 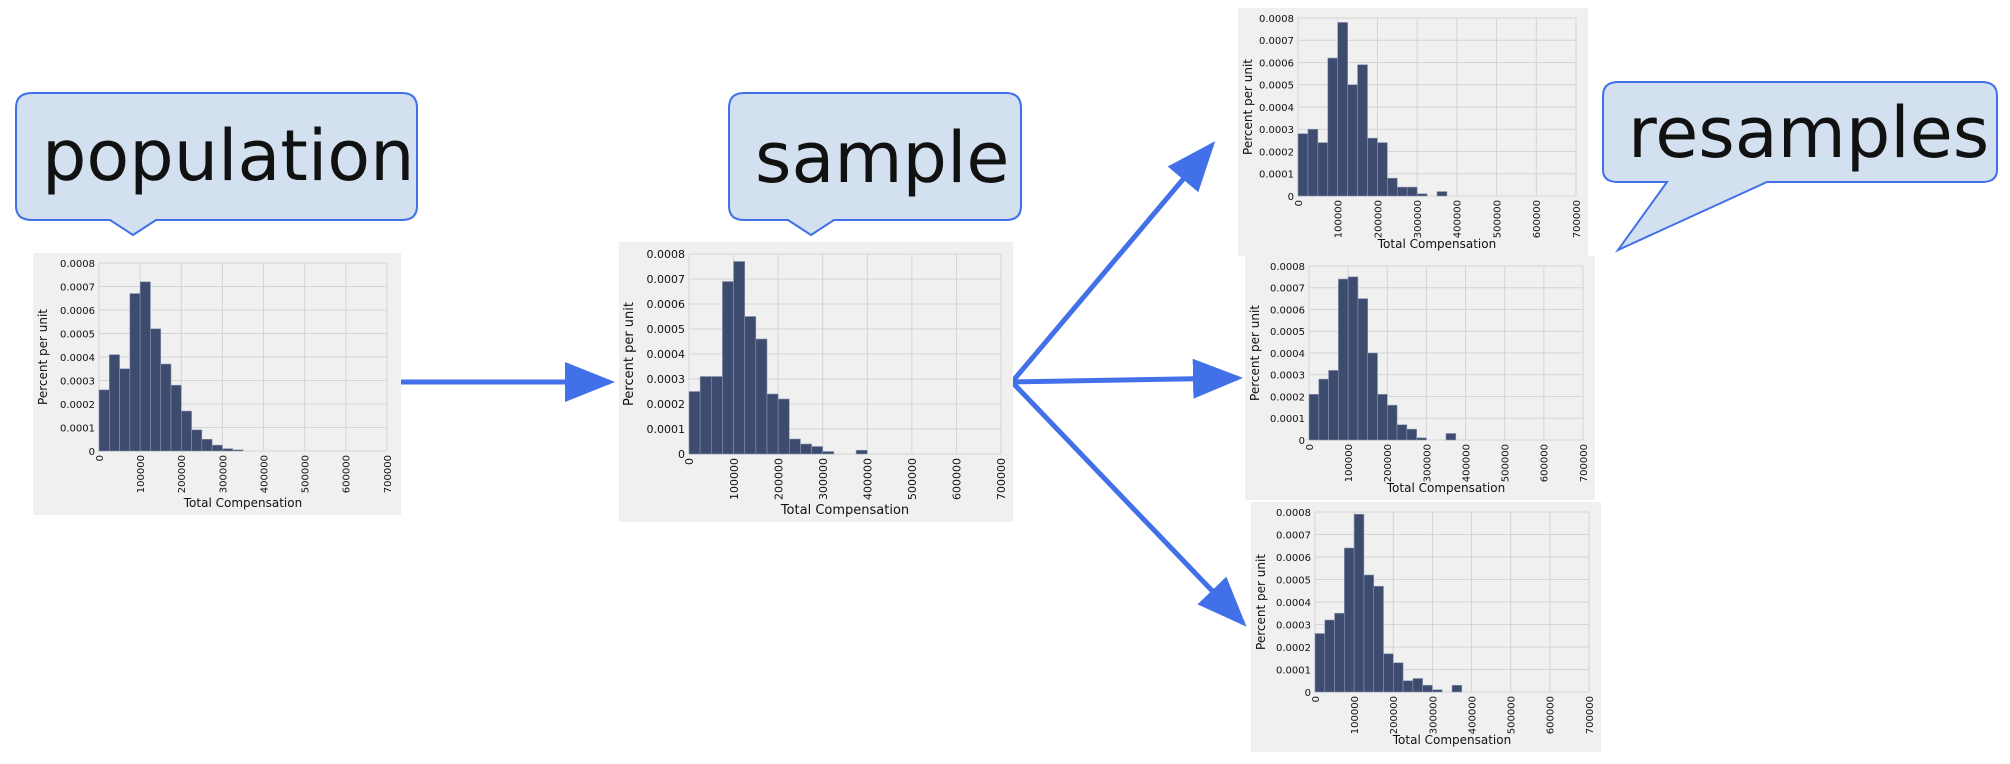 I want to click on x-tick-label: 200000, so click(x=778, y=479).